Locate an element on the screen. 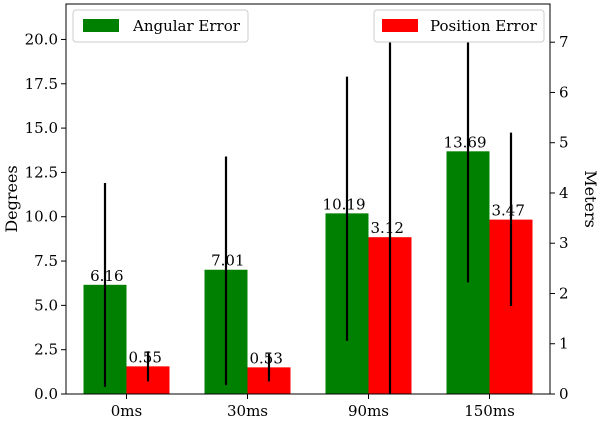 The width and height of the screenshot is (598, 427). right-tick-label: 6 is located at coordinates (564, 92).